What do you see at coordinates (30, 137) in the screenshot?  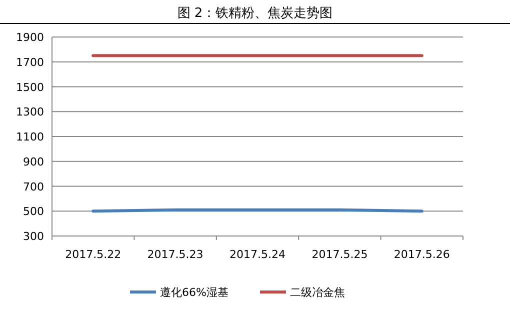 I see `y-tick-label: 1100` at bounding box center [30, 137].